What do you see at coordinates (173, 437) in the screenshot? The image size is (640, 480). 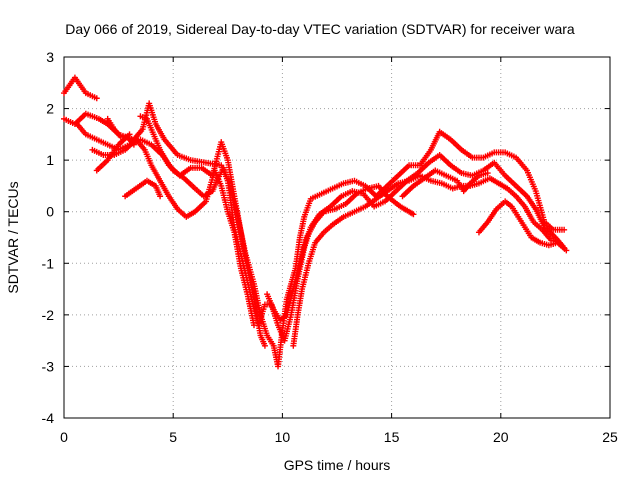 I see `x-tick-label: 5` at bounding box center [173, 437].